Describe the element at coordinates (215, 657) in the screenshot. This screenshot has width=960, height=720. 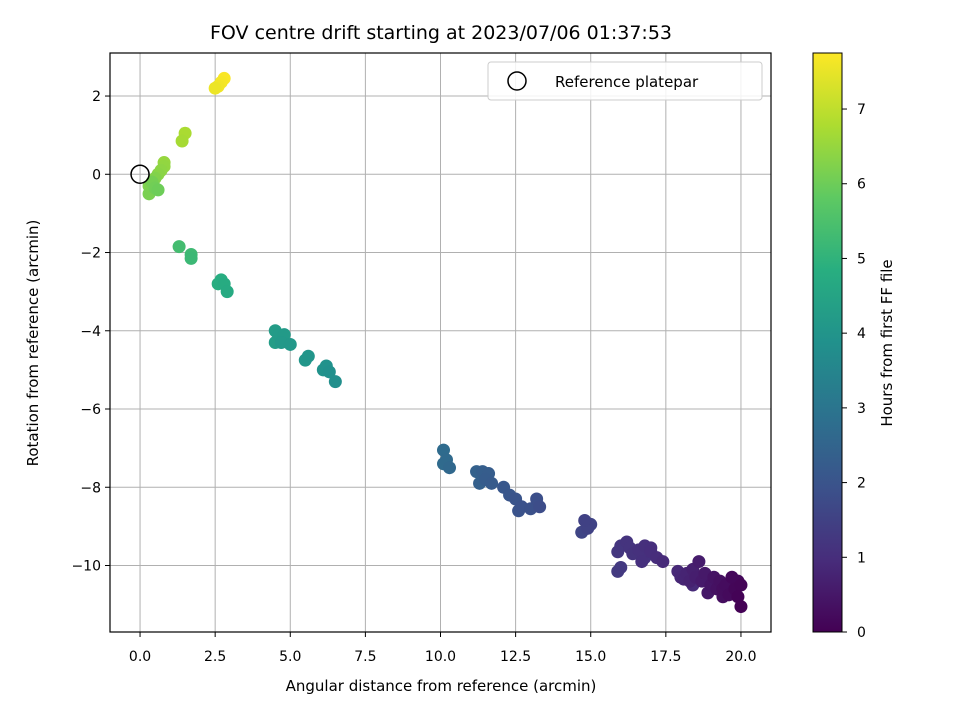
I see `x-tick-label: 2.5` at that location.